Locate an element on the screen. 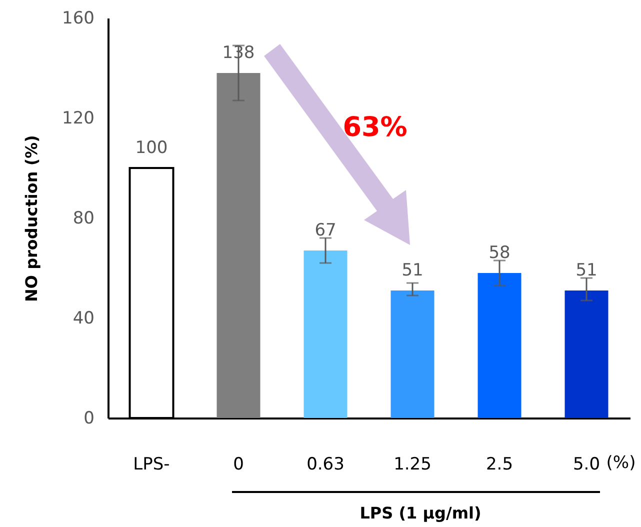  y-axis-title: NO production (%) is located at coordinates (32, 218).